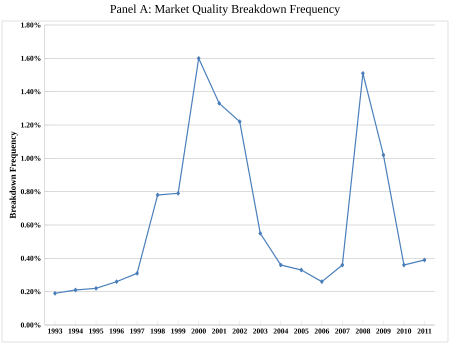 The height and width of the screenshot is (343, 450). I want to click on chart-title: Panel A: Market Quality Breakdown Frequency, so click(225, 10).